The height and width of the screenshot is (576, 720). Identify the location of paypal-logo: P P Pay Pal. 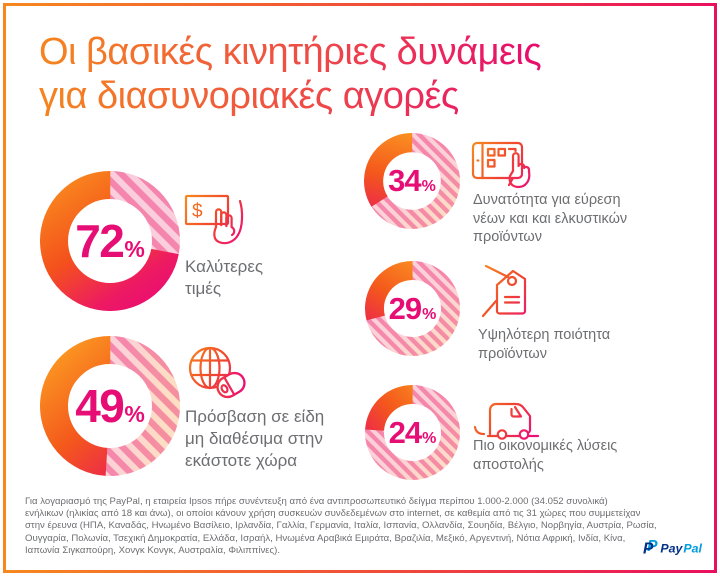
(672, 547).